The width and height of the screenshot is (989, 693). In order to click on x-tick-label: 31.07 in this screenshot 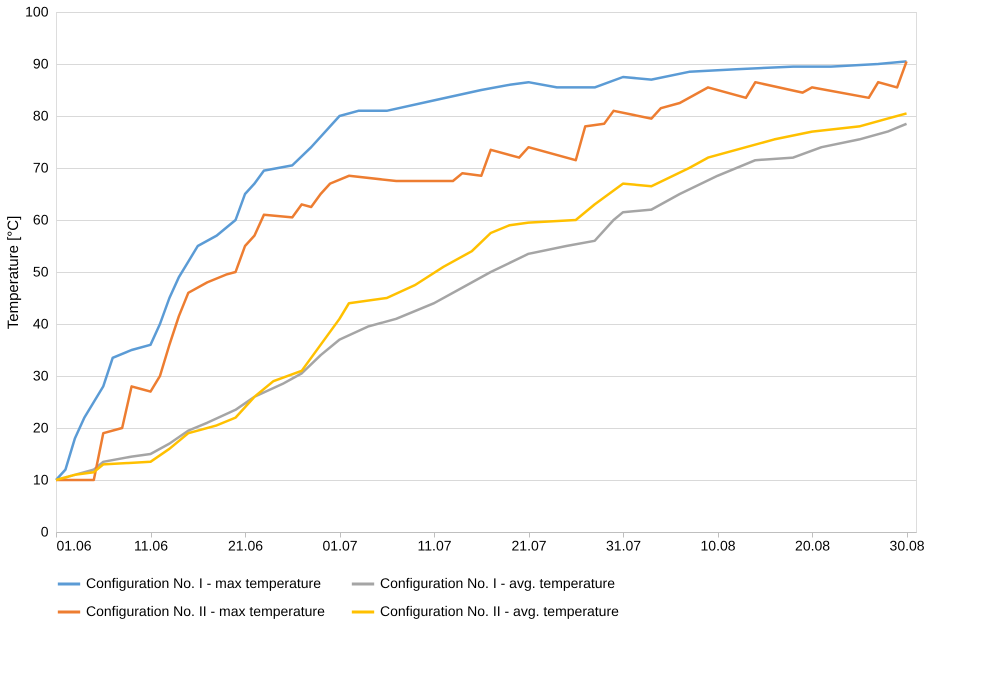, I will do `click(624, 546)`.